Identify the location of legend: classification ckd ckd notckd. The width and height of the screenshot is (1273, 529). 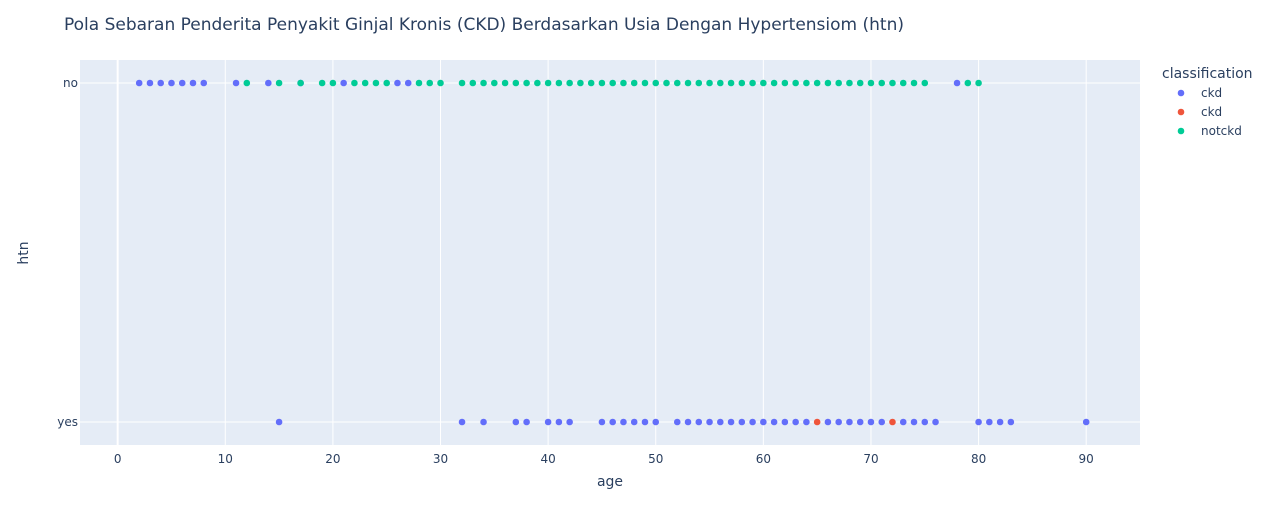
(1207, 102).